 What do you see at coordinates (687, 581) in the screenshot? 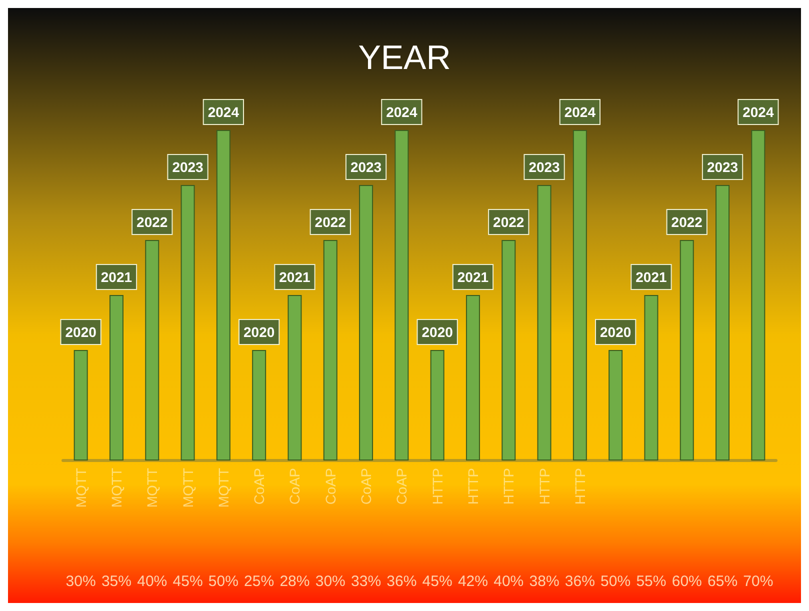
I see `text: 60%` at bounding box center [687, 581].